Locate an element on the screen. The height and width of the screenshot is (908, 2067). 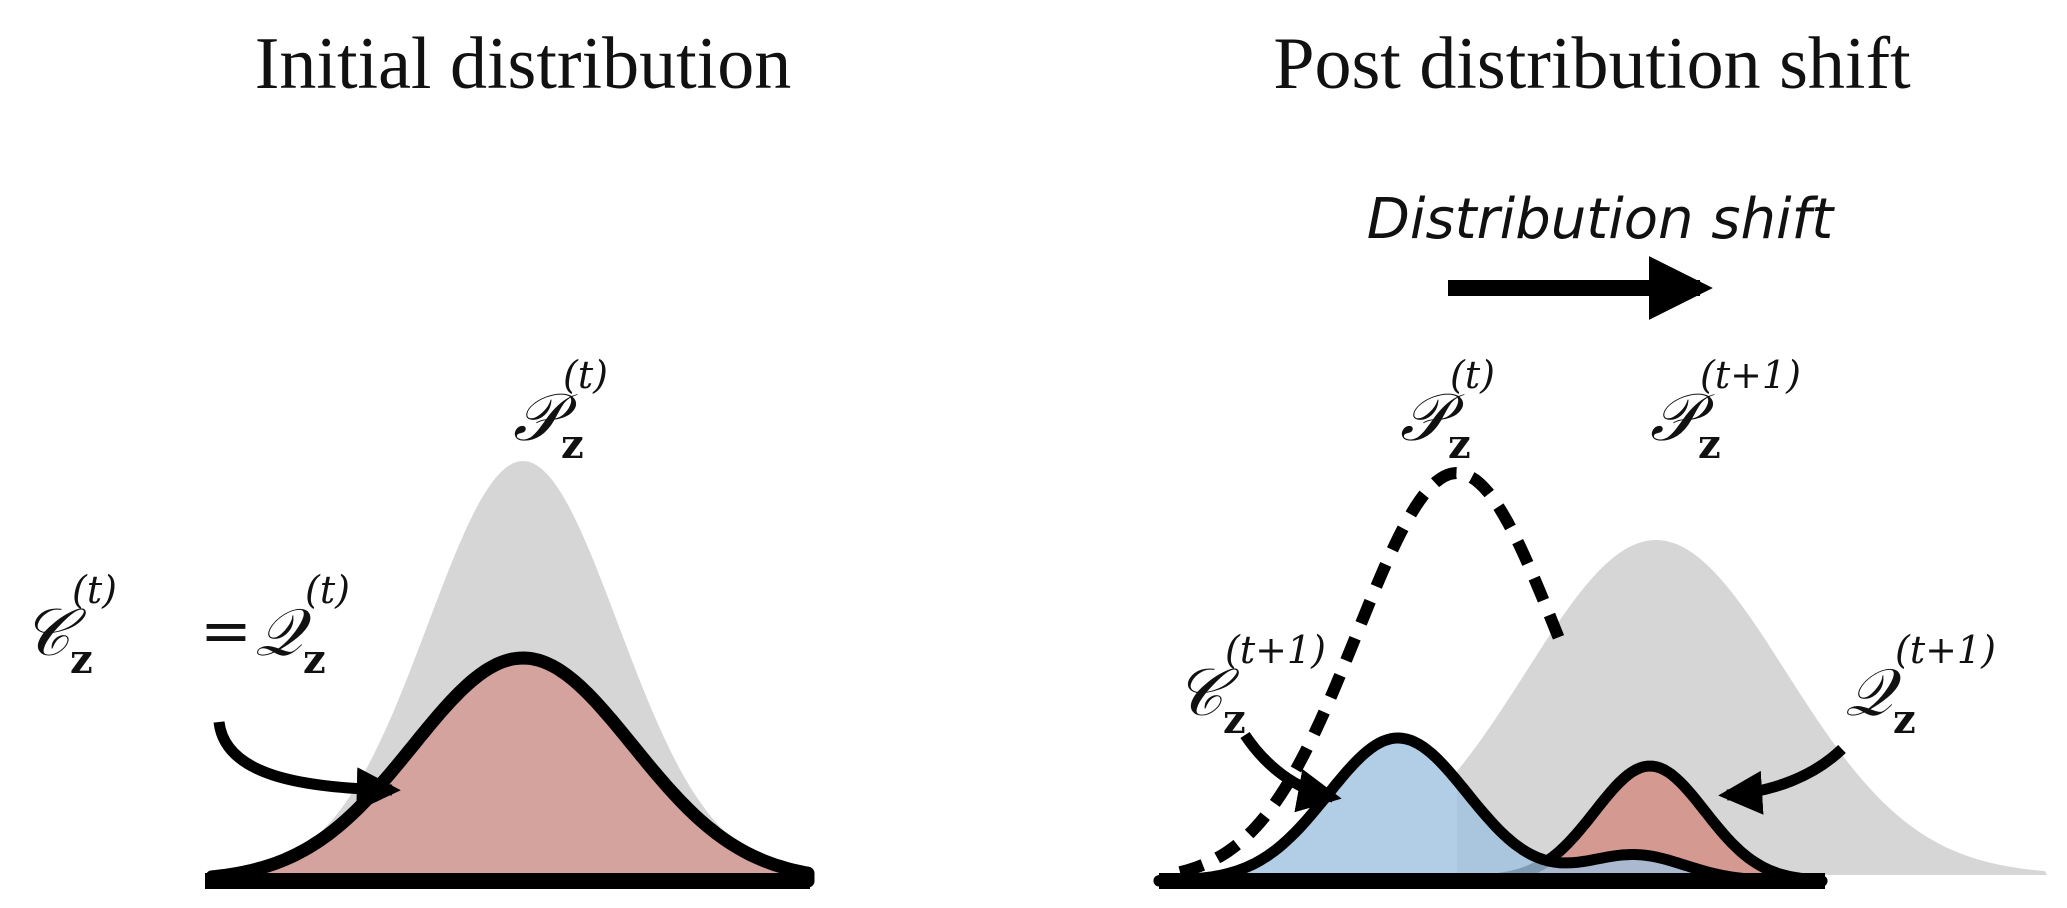
dashed-bell is located at coordinates (1372, 672).